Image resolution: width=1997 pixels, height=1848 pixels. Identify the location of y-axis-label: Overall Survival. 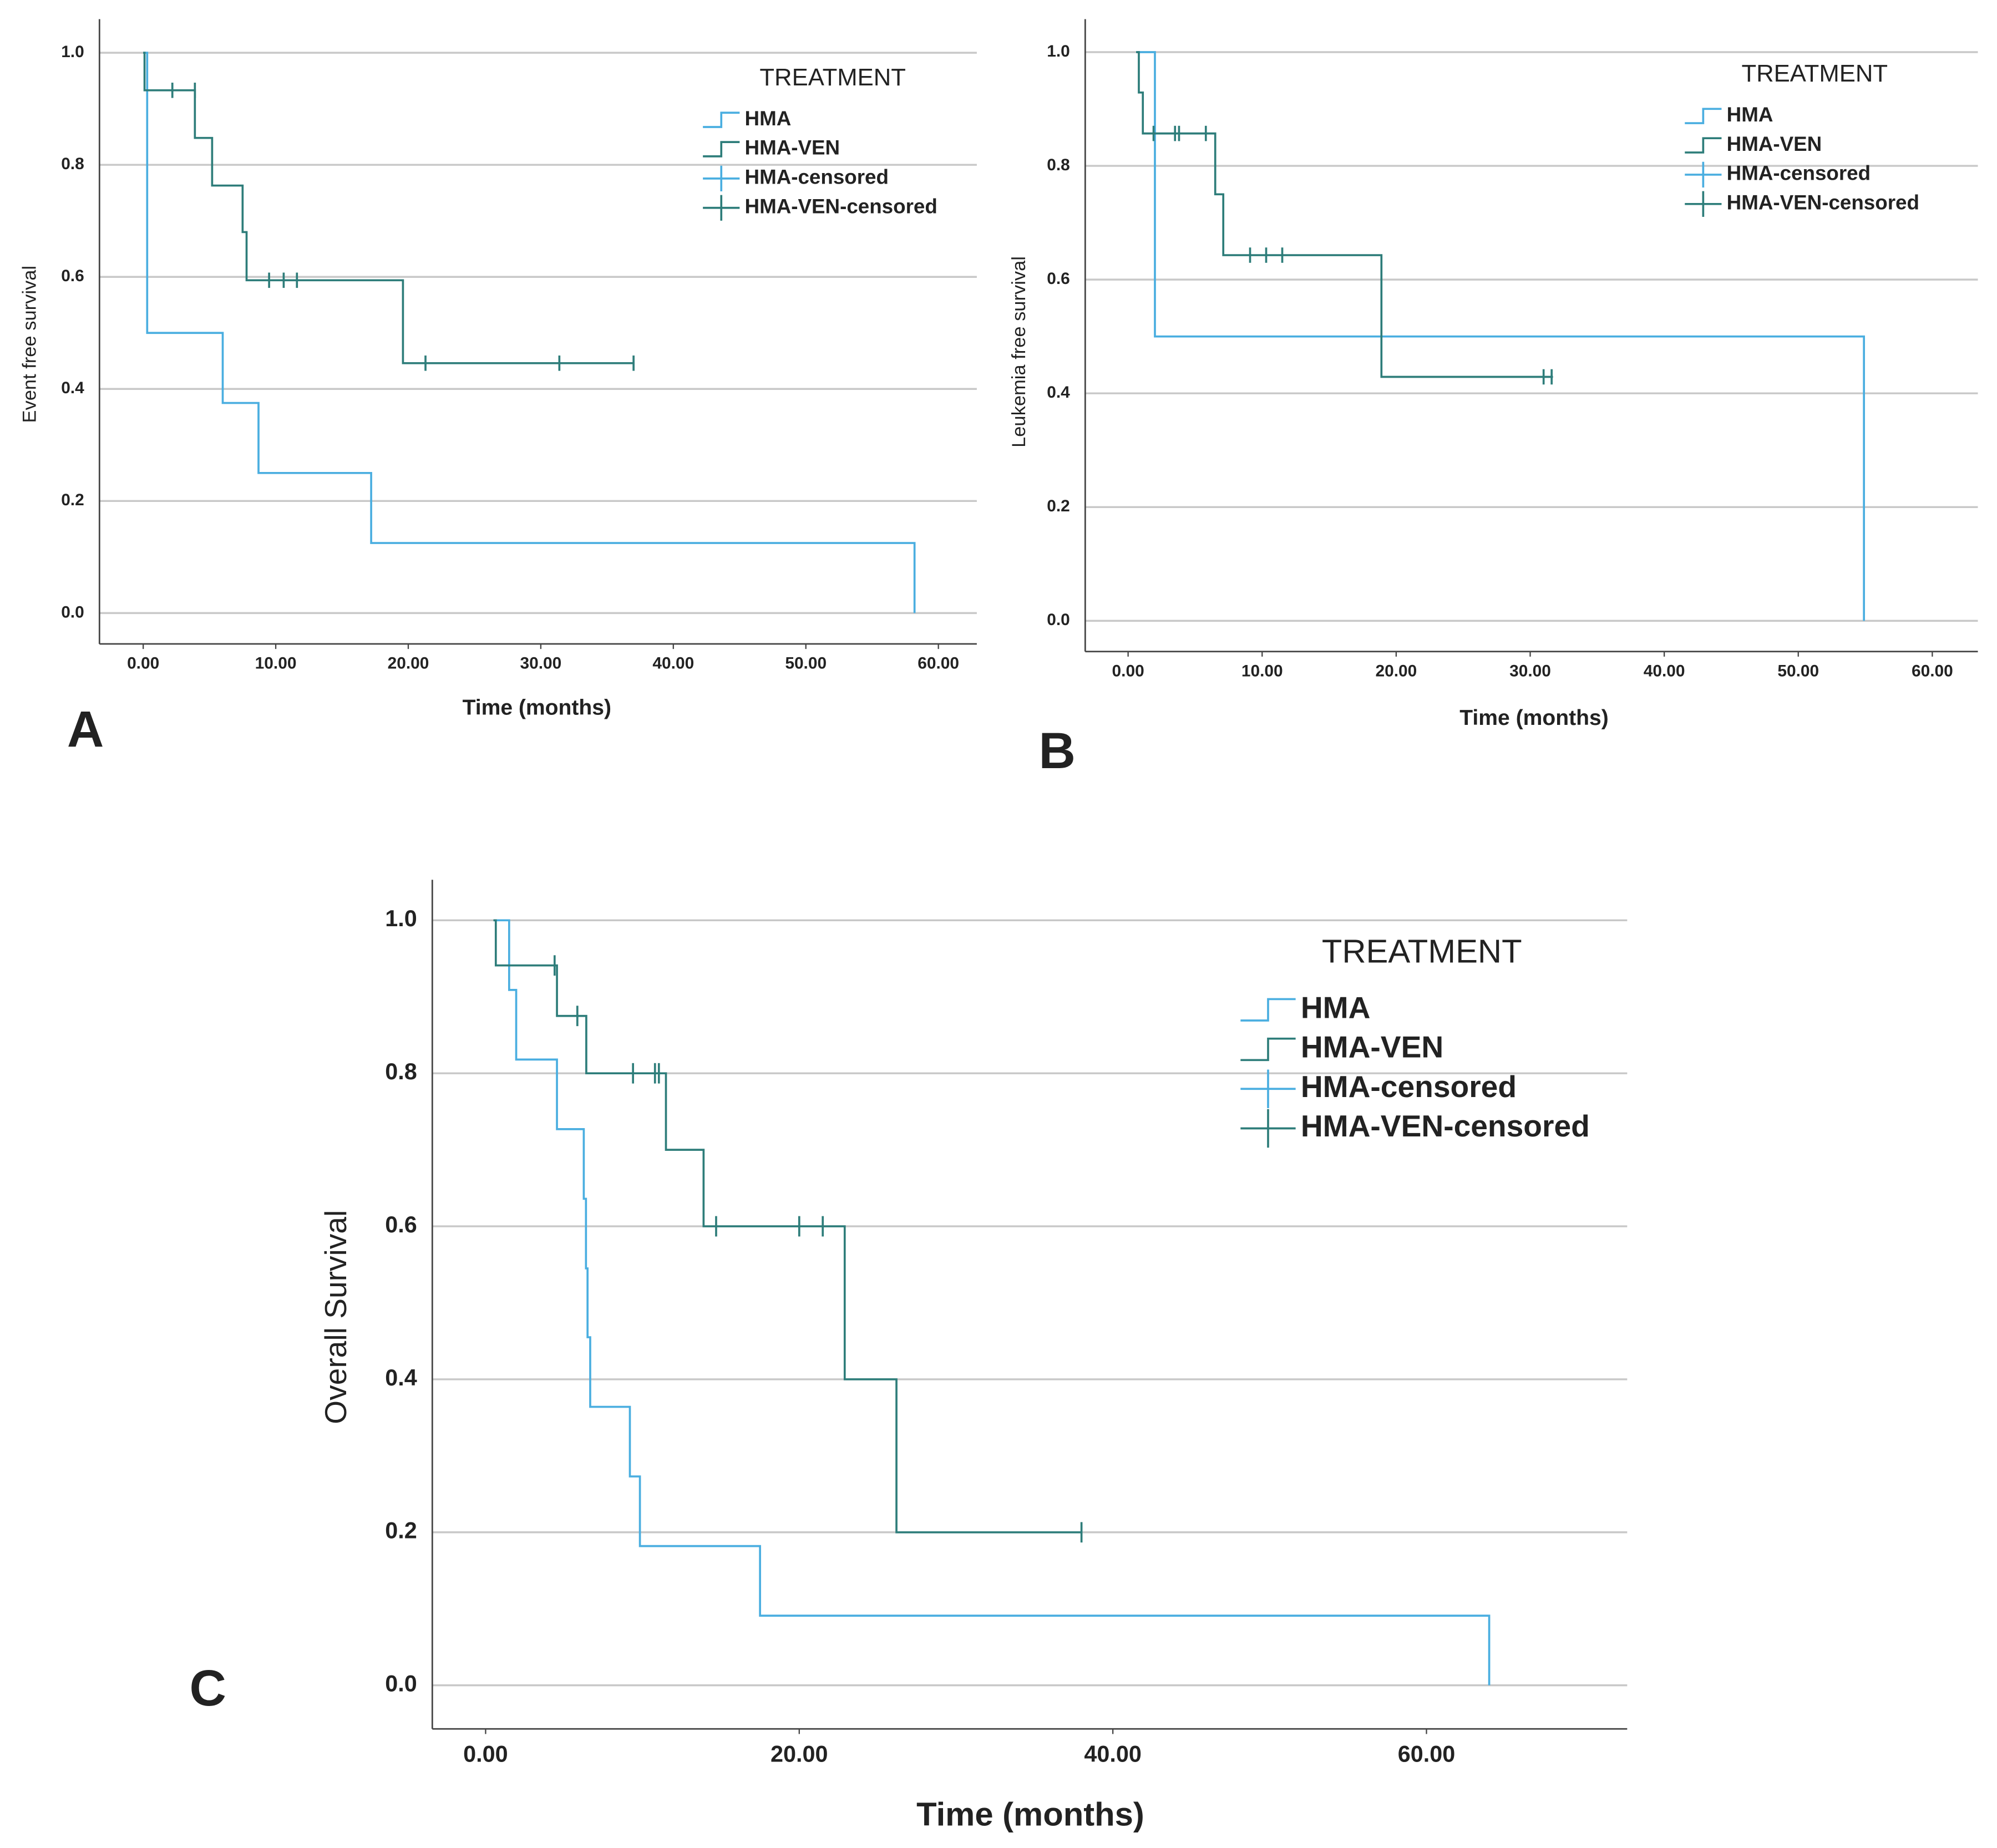
(335, 1317).